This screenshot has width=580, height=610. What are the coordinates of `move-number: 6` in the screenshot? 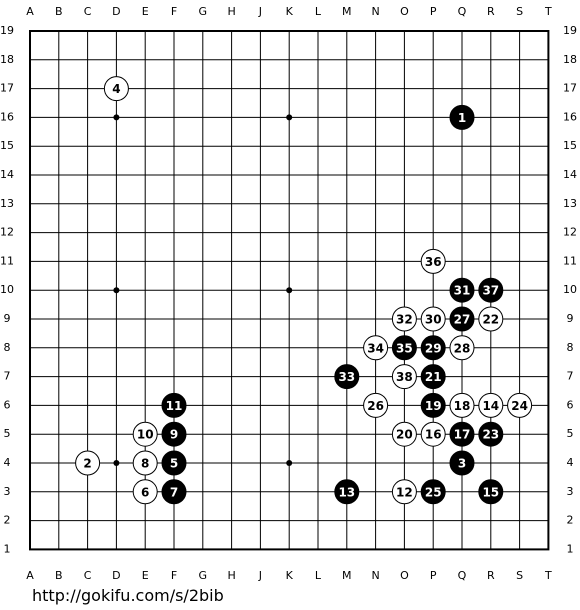 It's located at (145, 492).